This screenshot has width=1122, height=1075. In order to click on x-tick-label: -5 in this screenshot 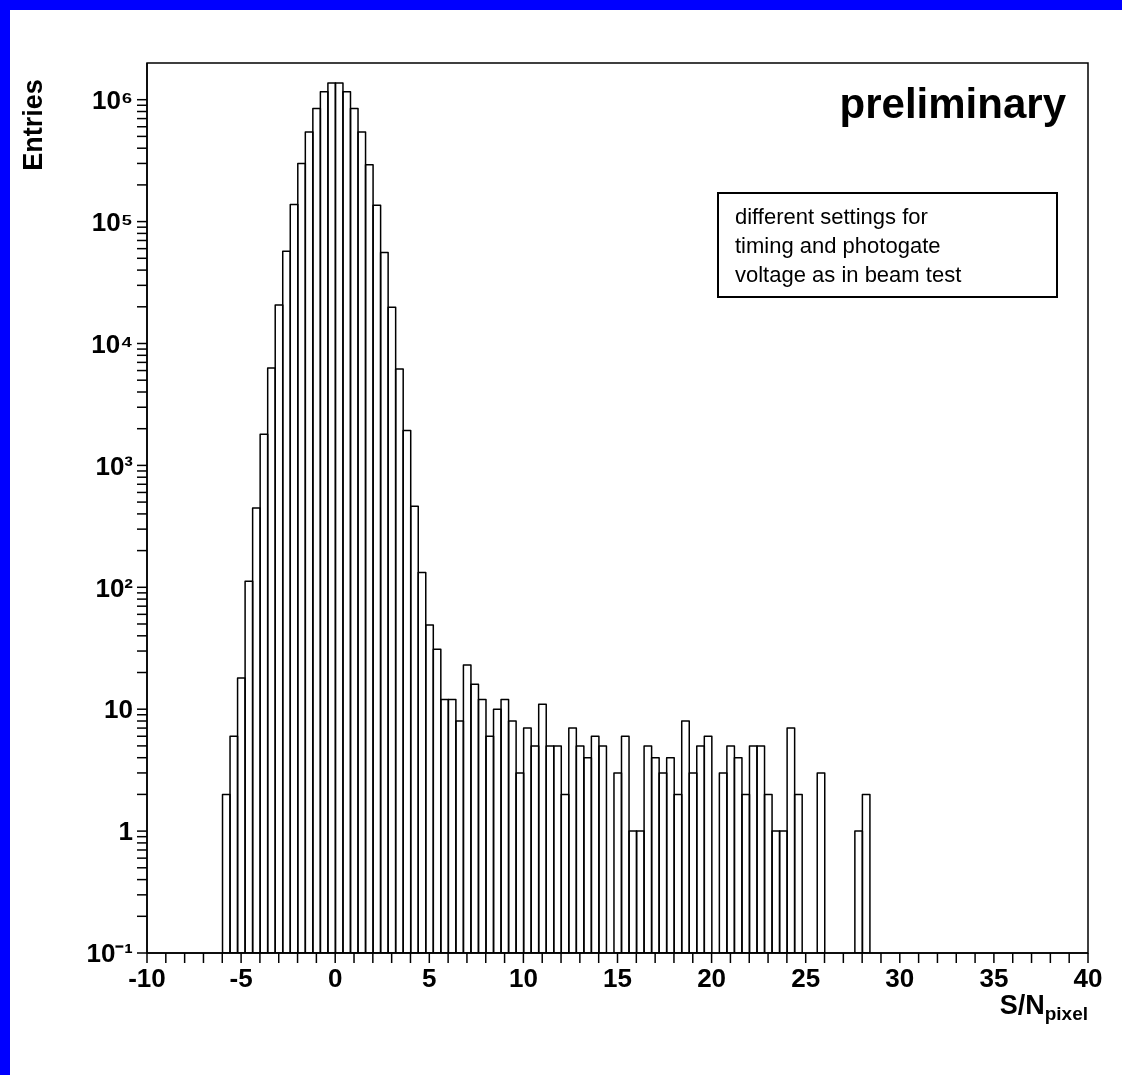, I will do `click(241, 978)`.